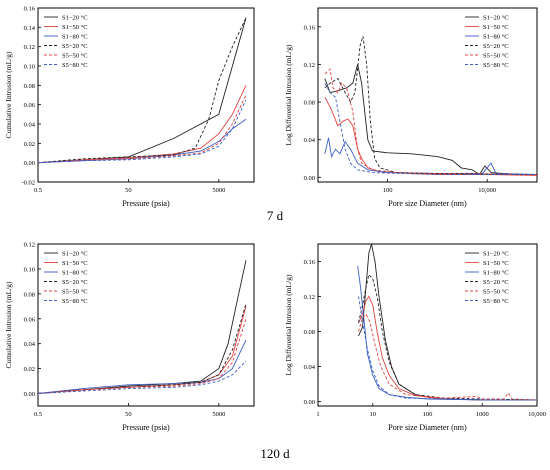  What do you see at coordinates (30, 28) in the screenshot?
I see `y-tick-label: 0.14` at bounding box center [30, 28].